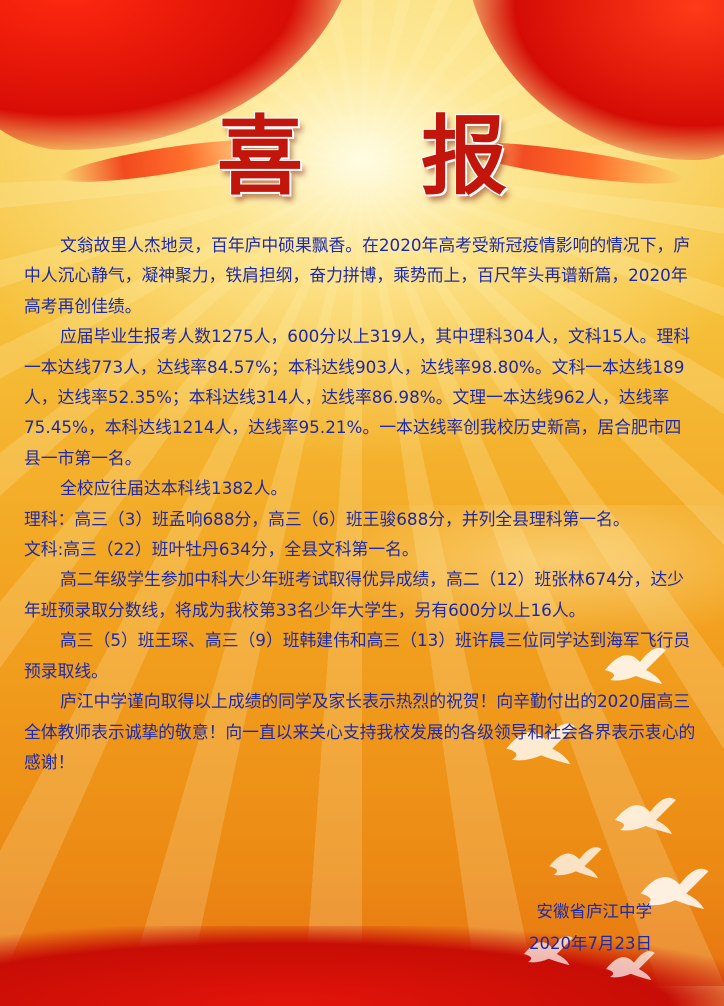  Describe the element at coordinates (590, 943) in the screenshot. I see `date: 2020年7月23日` at that location.